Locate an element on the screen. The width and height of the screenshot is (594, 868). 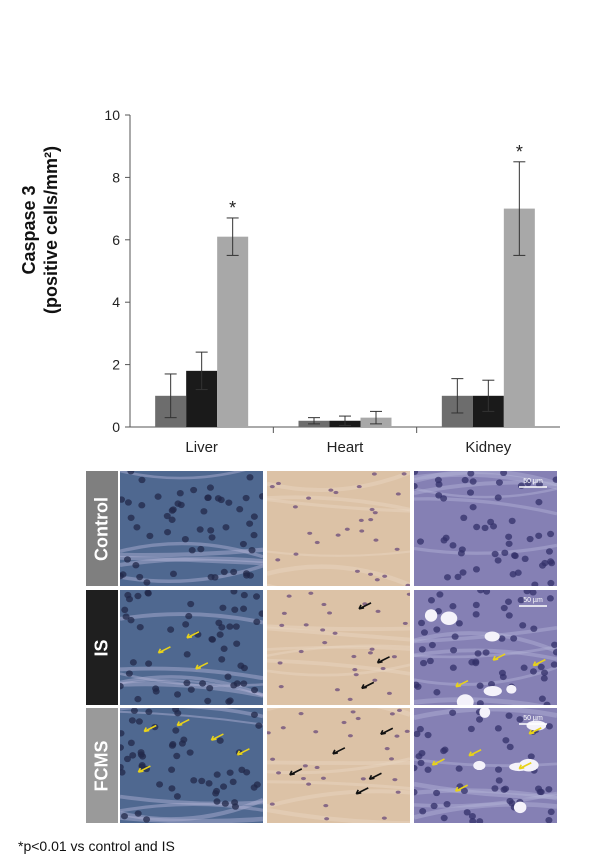
row-label-control: Control is located at coordinates (102, 528).